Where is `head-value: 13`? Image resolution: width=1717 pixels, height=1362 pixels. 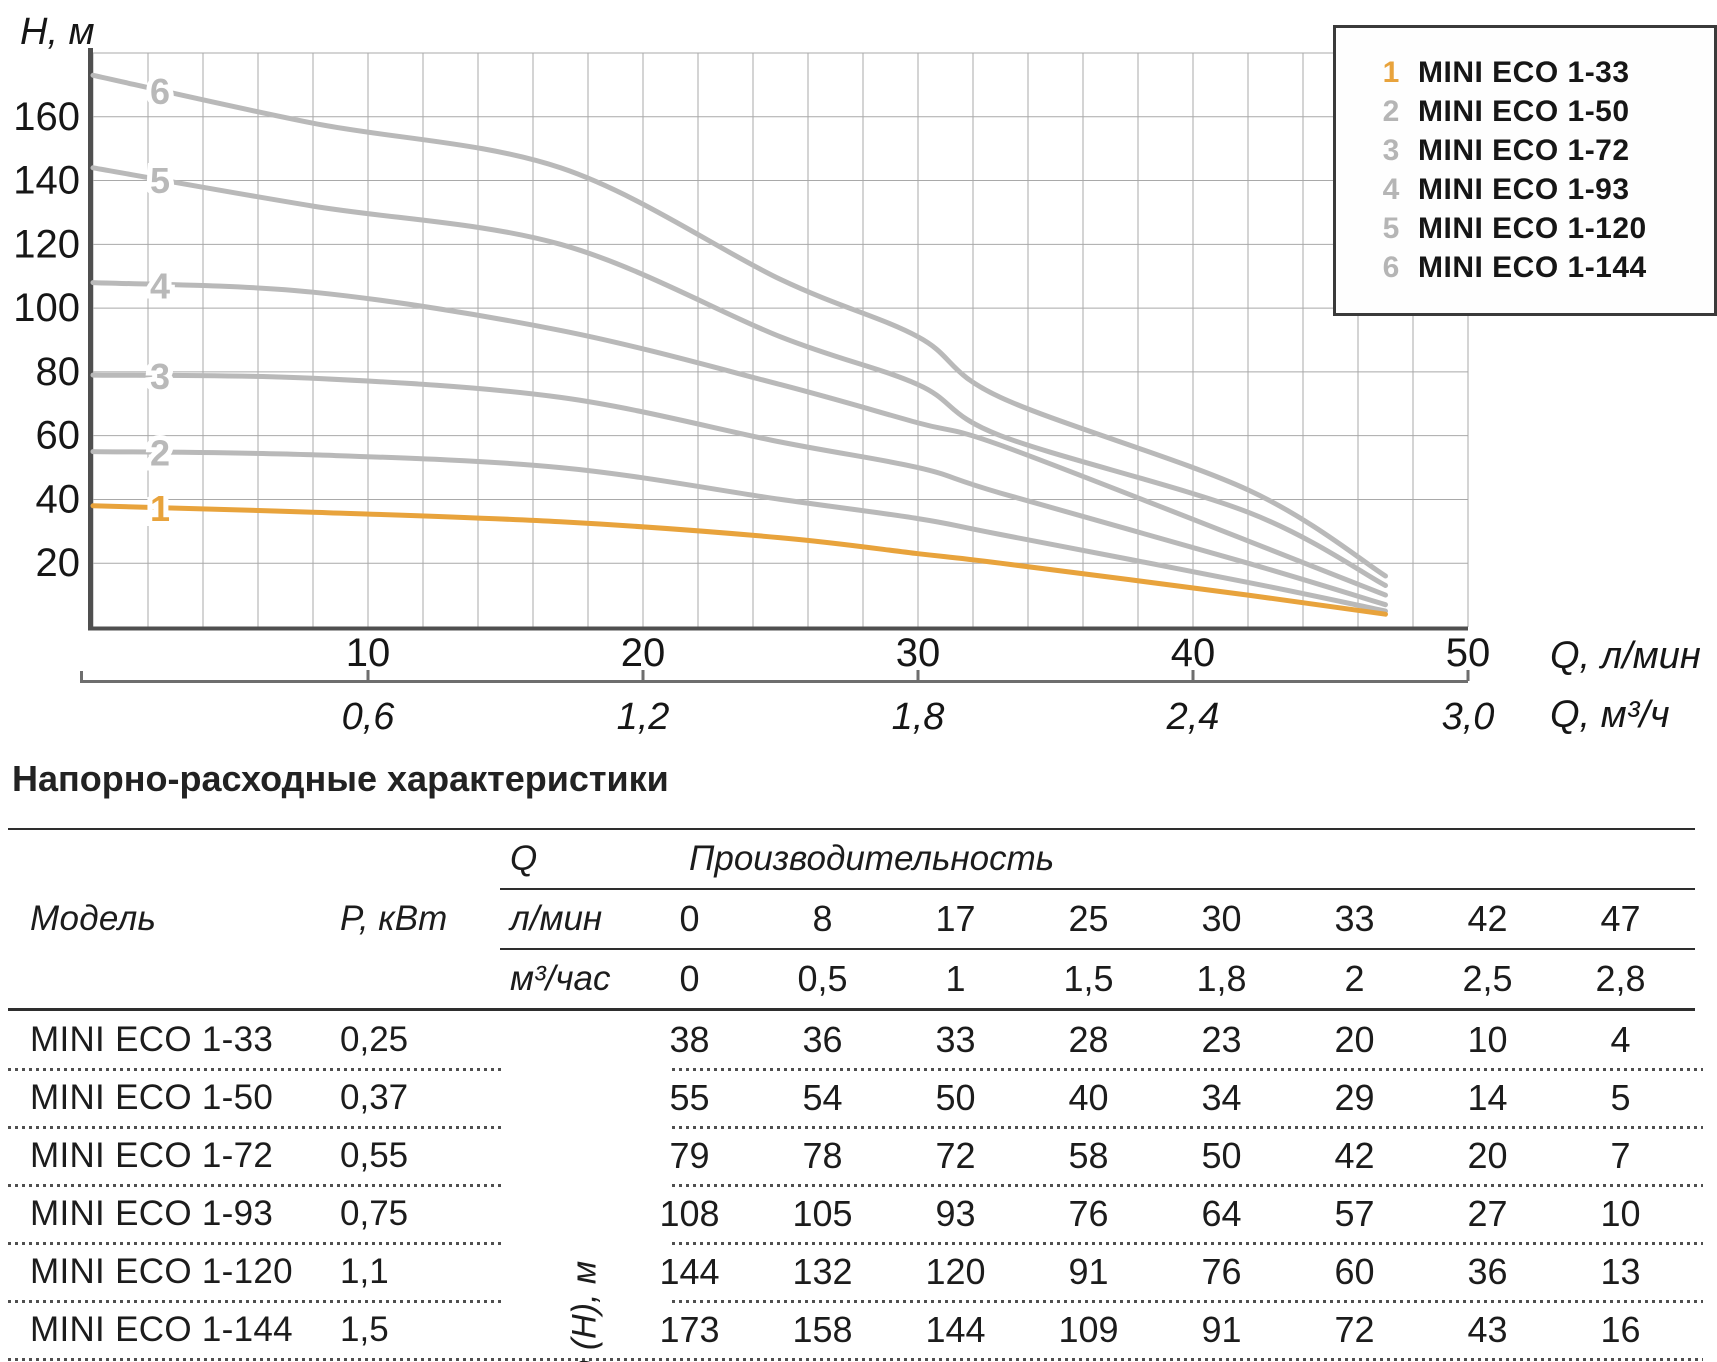 head-value: 13 is located at coordinates (1620, 1271).